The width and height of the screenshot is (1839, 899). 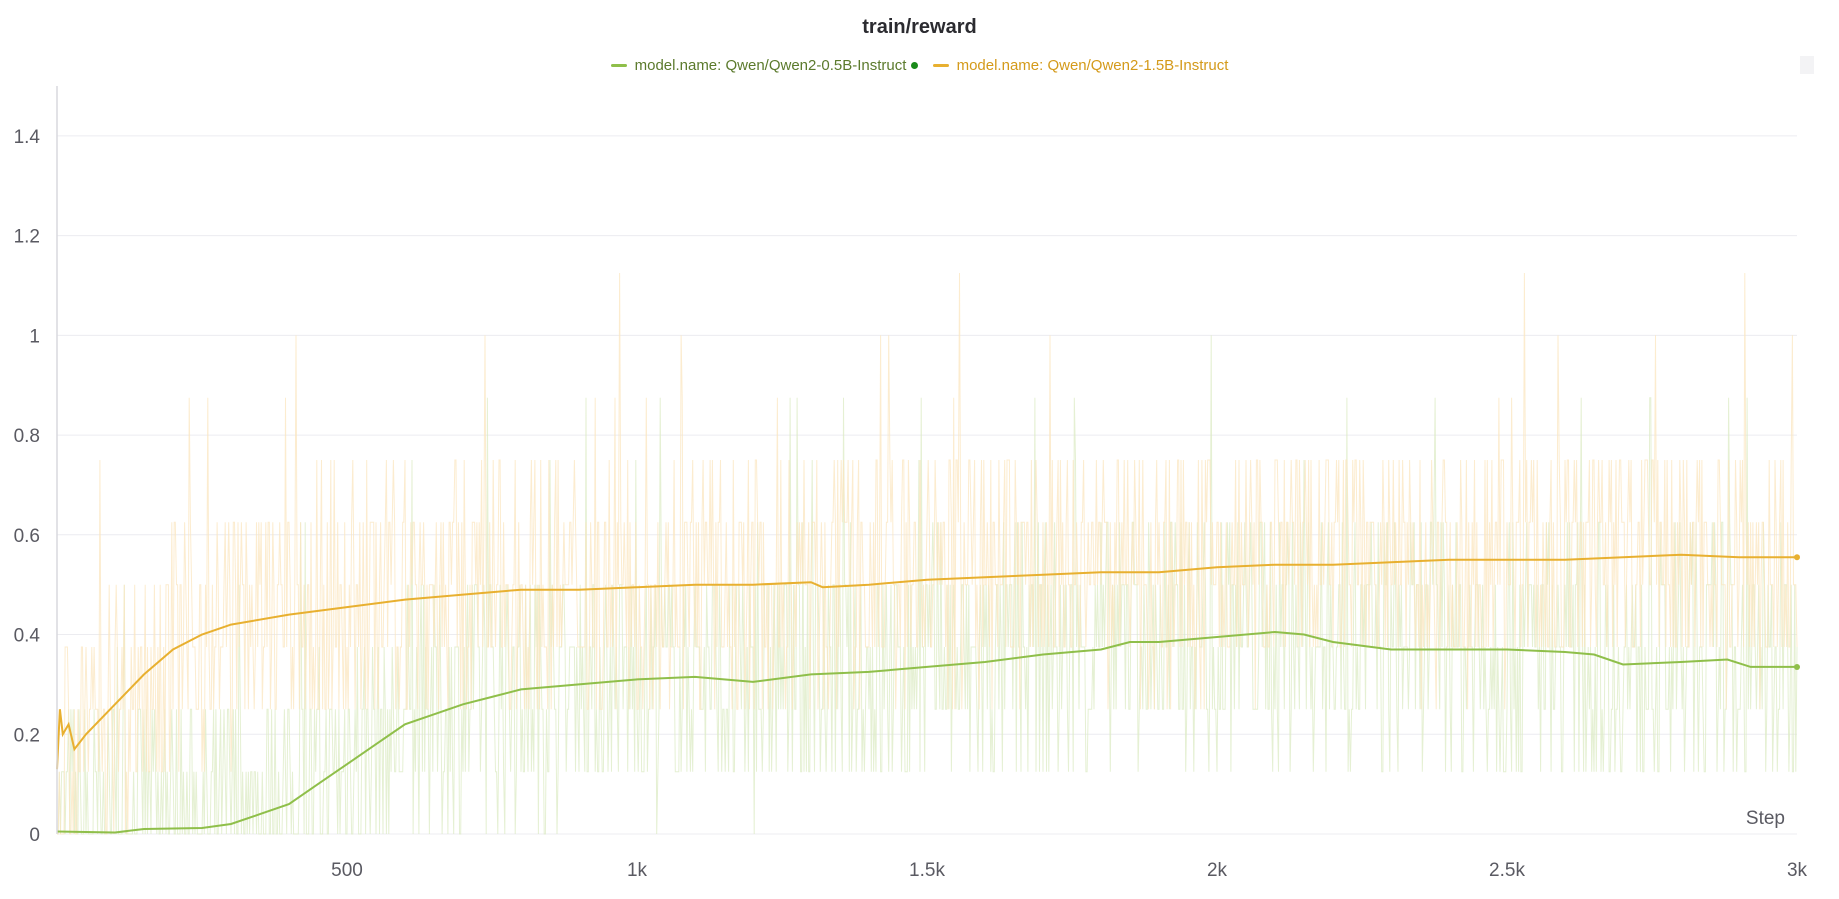 I want to click on legend-label: model.name: Qwen/Qwen2-1.5B-Instruct, so click(x=1092, y=65).